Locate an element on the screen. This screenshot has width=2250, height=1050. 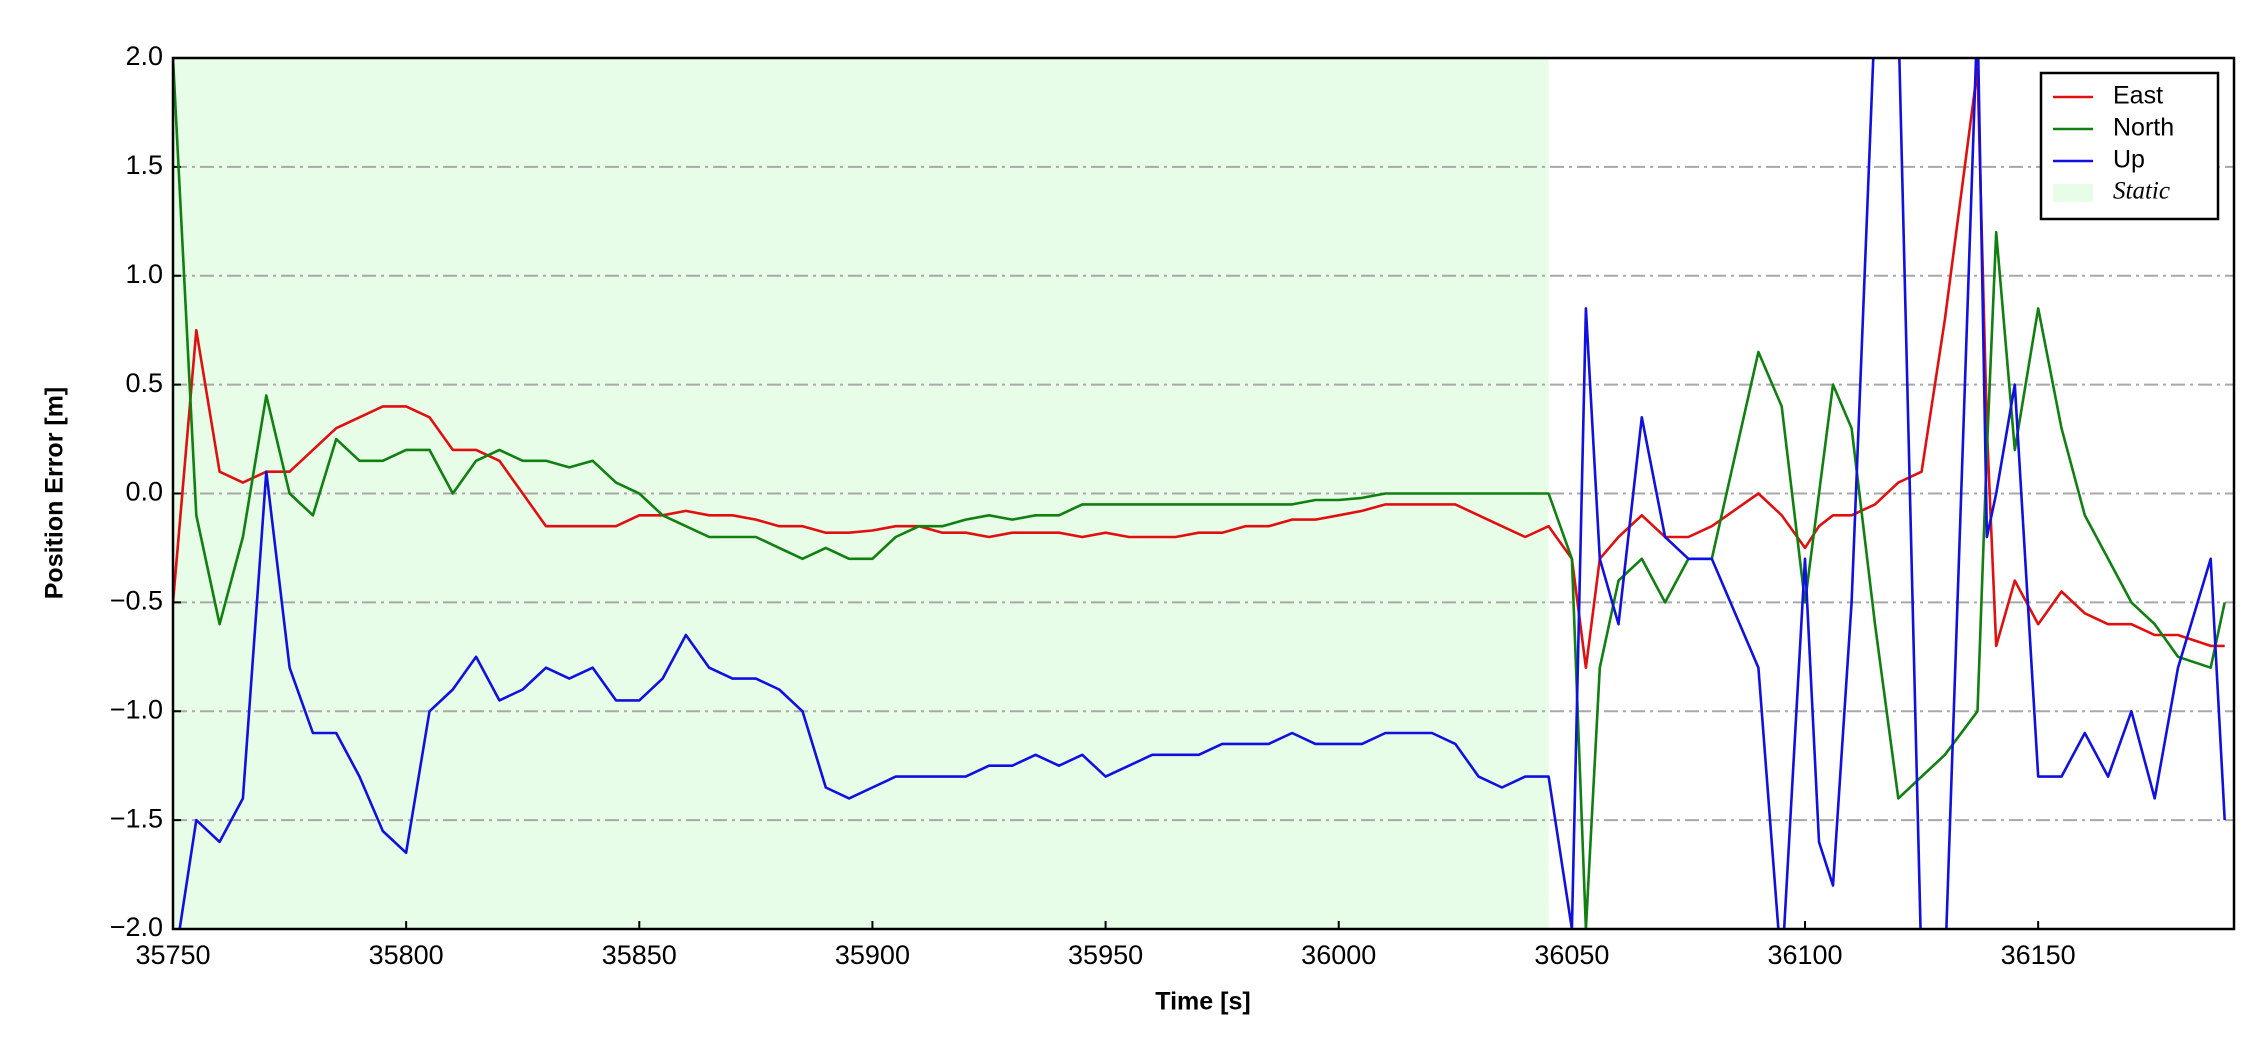
x-tick-label: 36100 is located at coordinates (1804, 955).